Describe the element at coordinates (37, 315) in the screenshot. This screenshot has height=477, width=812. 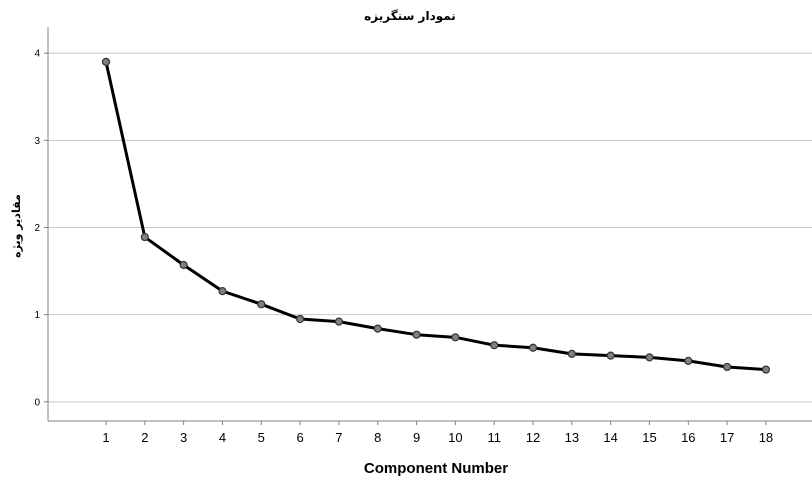
I see `y-tick-label: 1` at that location.